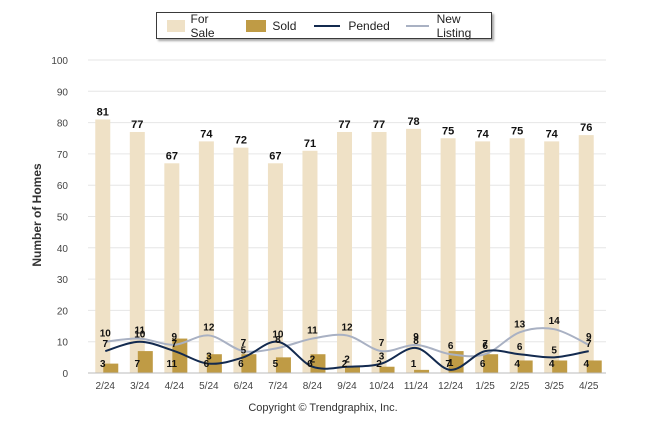  Describe the element at coordinates (65, 374) in the screenshot. I see `y-tick-label: 0` at that location.